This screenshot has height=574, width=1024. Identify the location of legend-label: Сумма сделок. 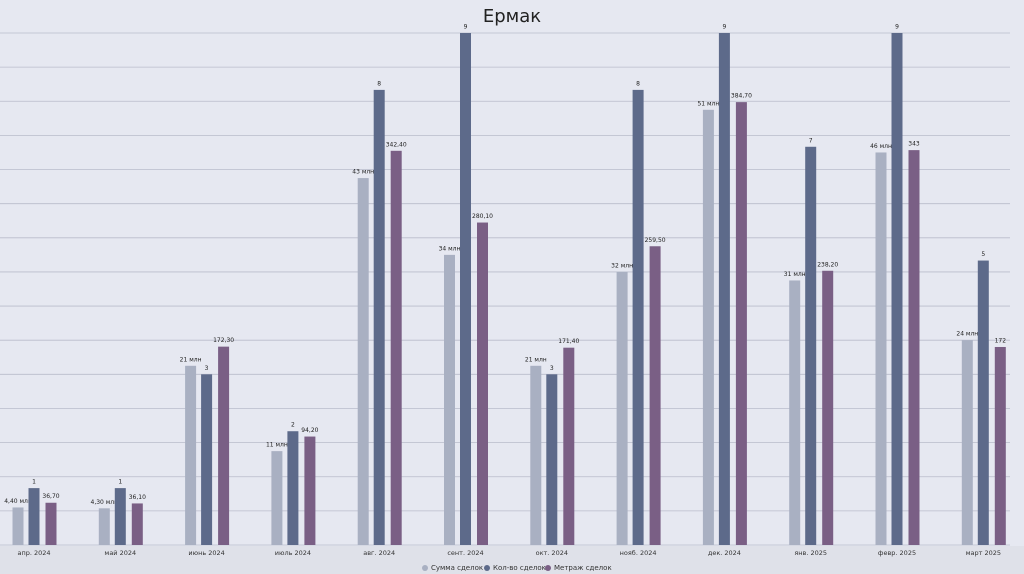
(457, 568).